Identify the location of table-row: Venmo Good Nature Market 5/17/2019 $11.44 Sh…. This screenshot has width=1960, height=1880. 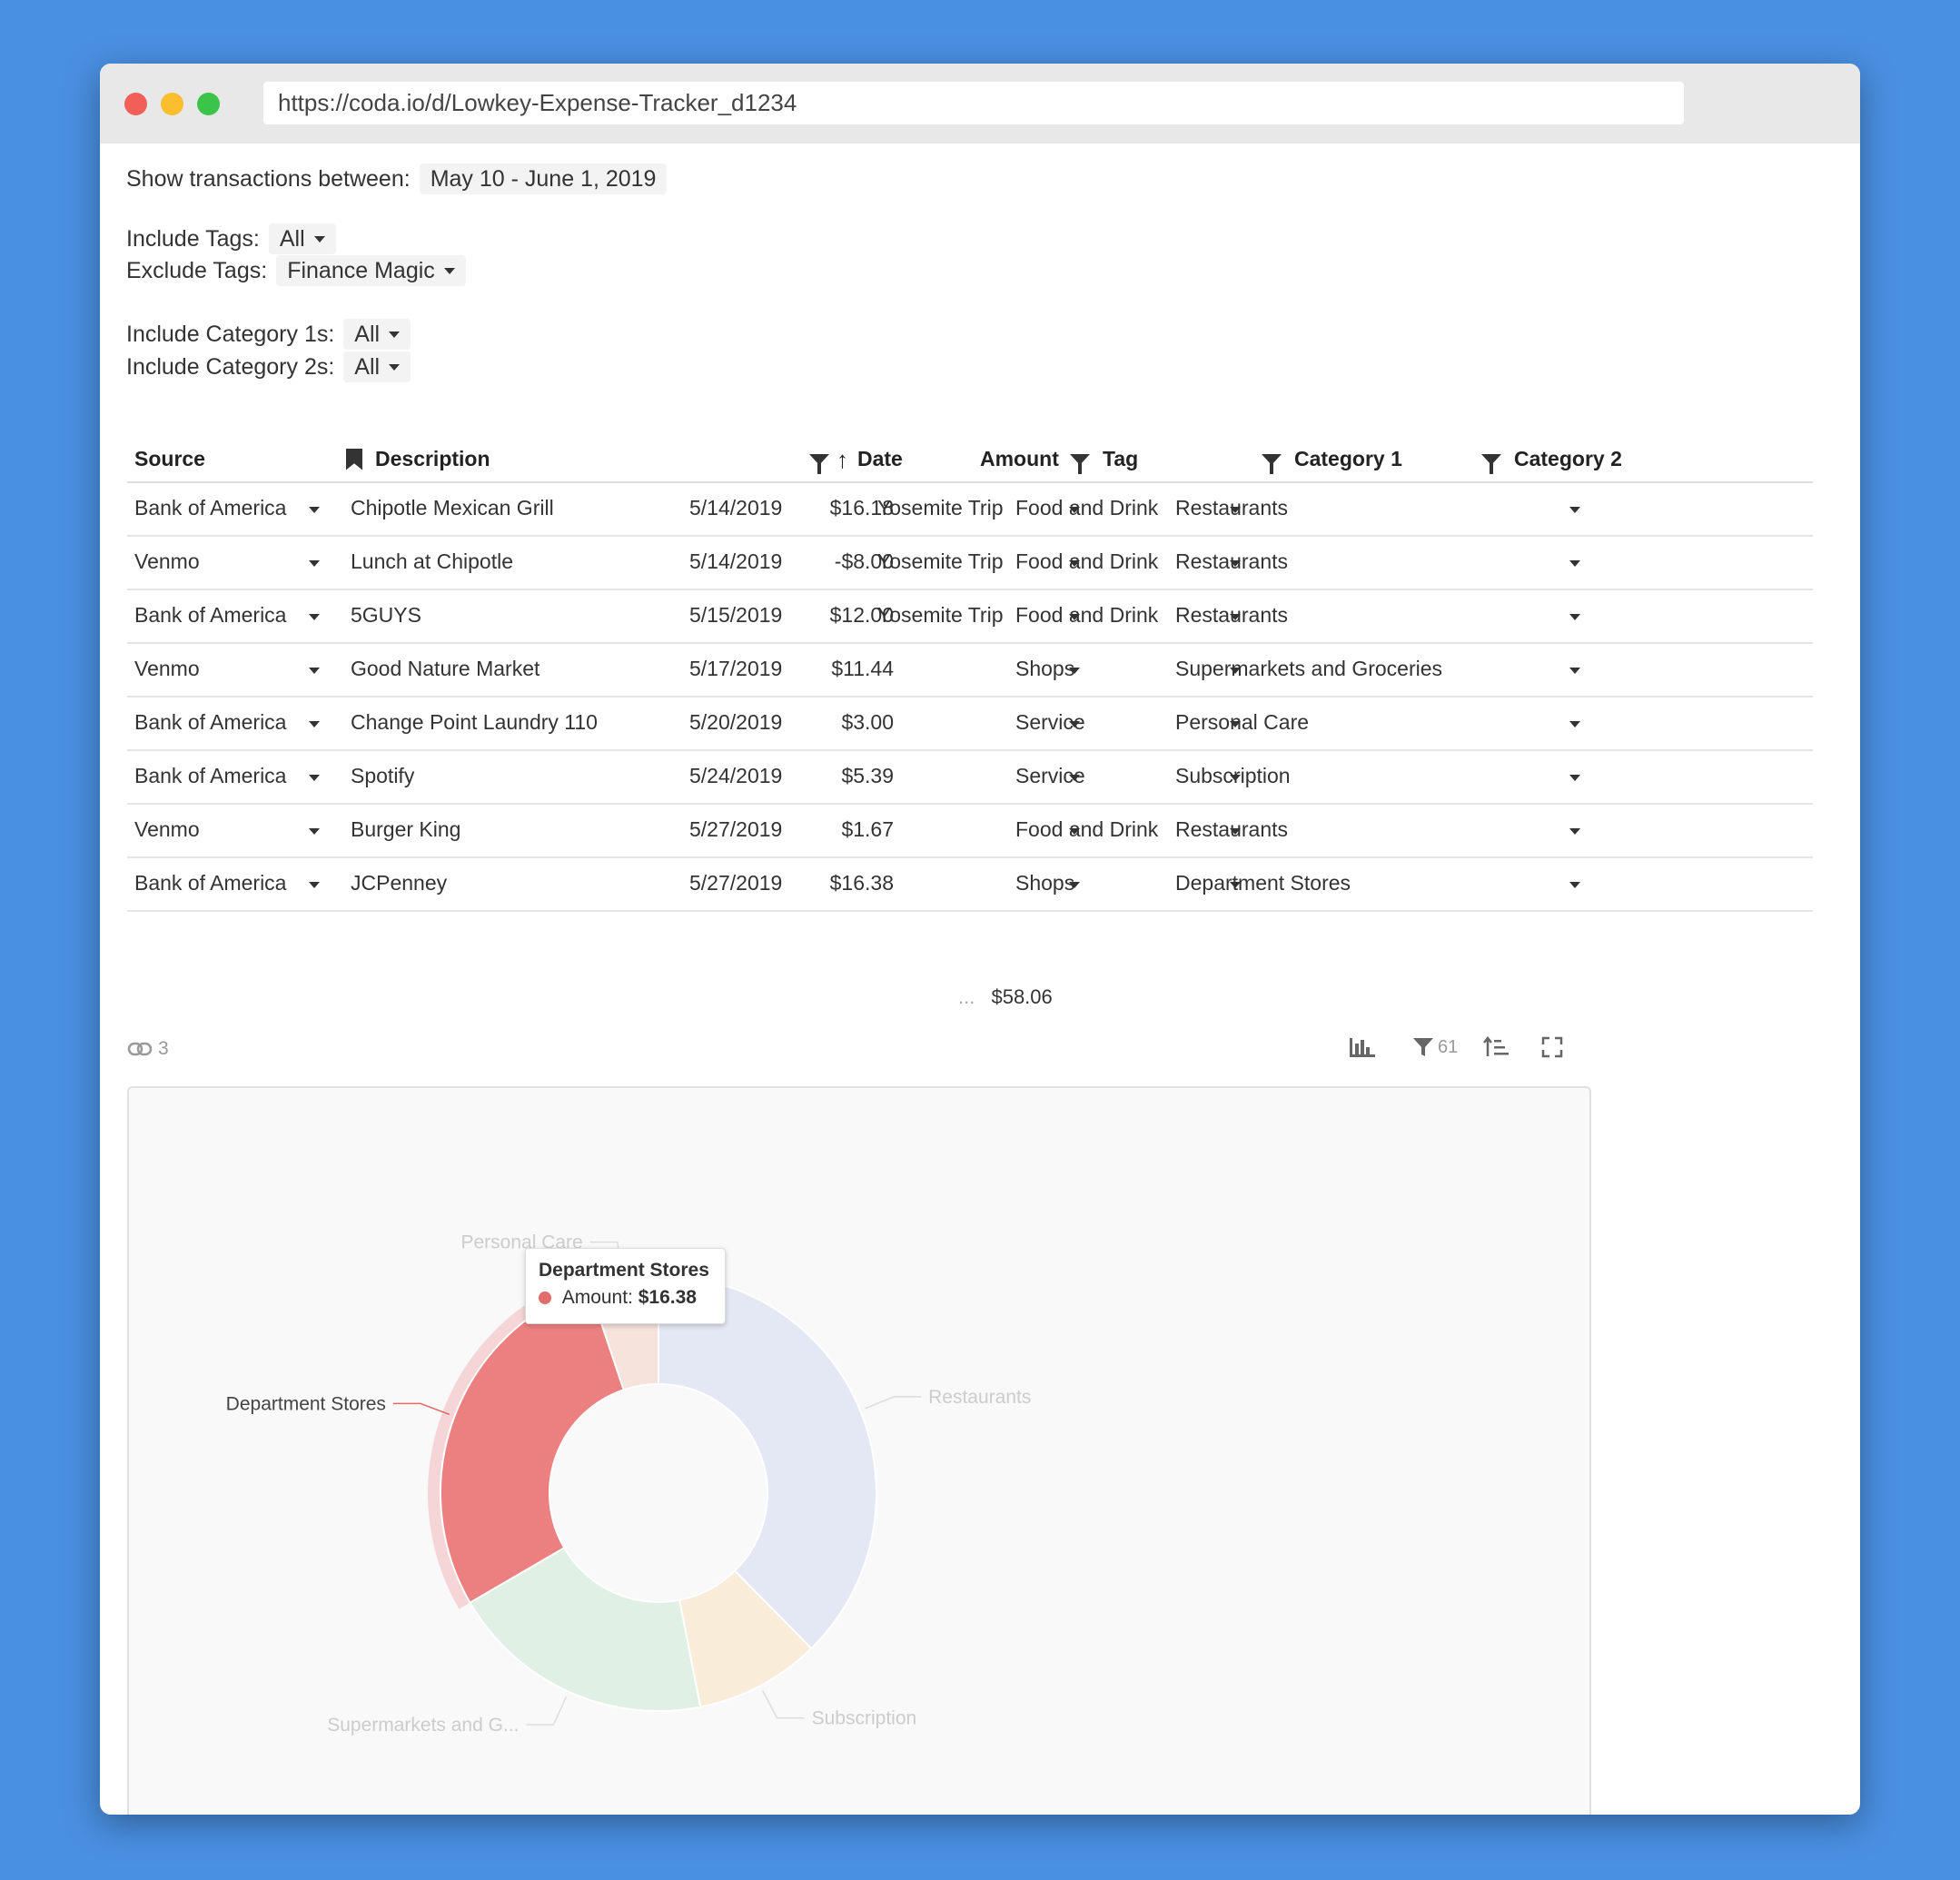
(970, 671).